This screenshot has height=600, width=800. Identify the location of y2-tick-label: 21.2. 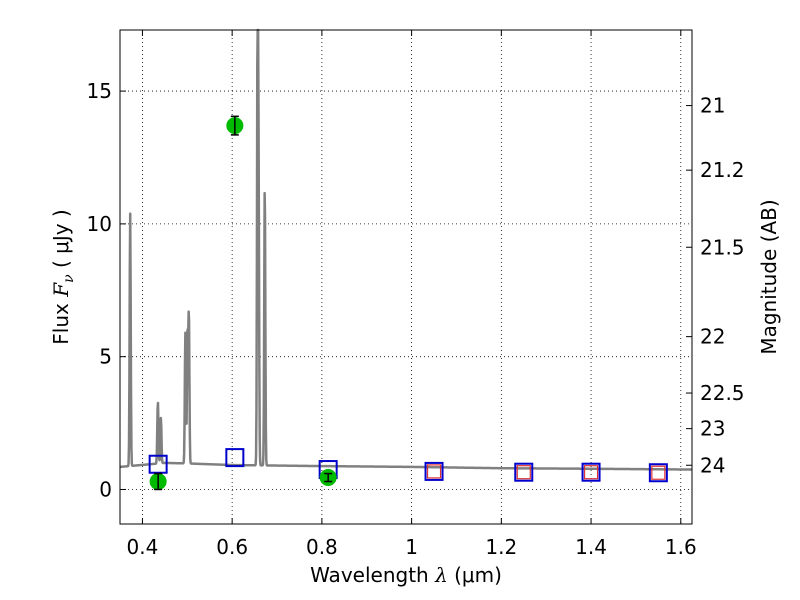
(722, 170).